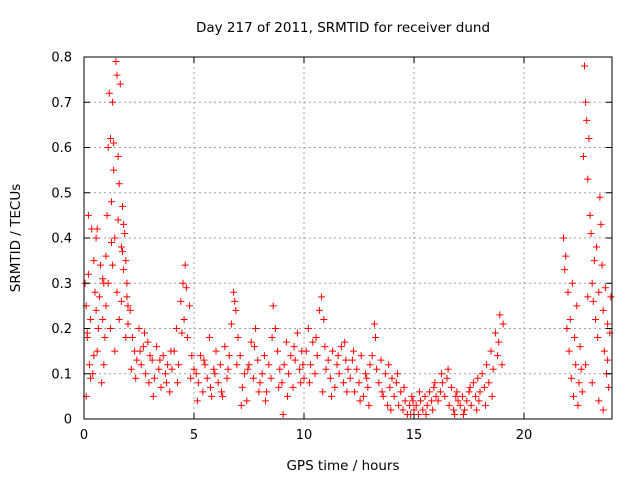 The image size is (640, 485). What do you see at coordinates (342, 466) in the screenshot?
I see `x-axis-title: GPS time / hours` at bounding box center [342, 466].